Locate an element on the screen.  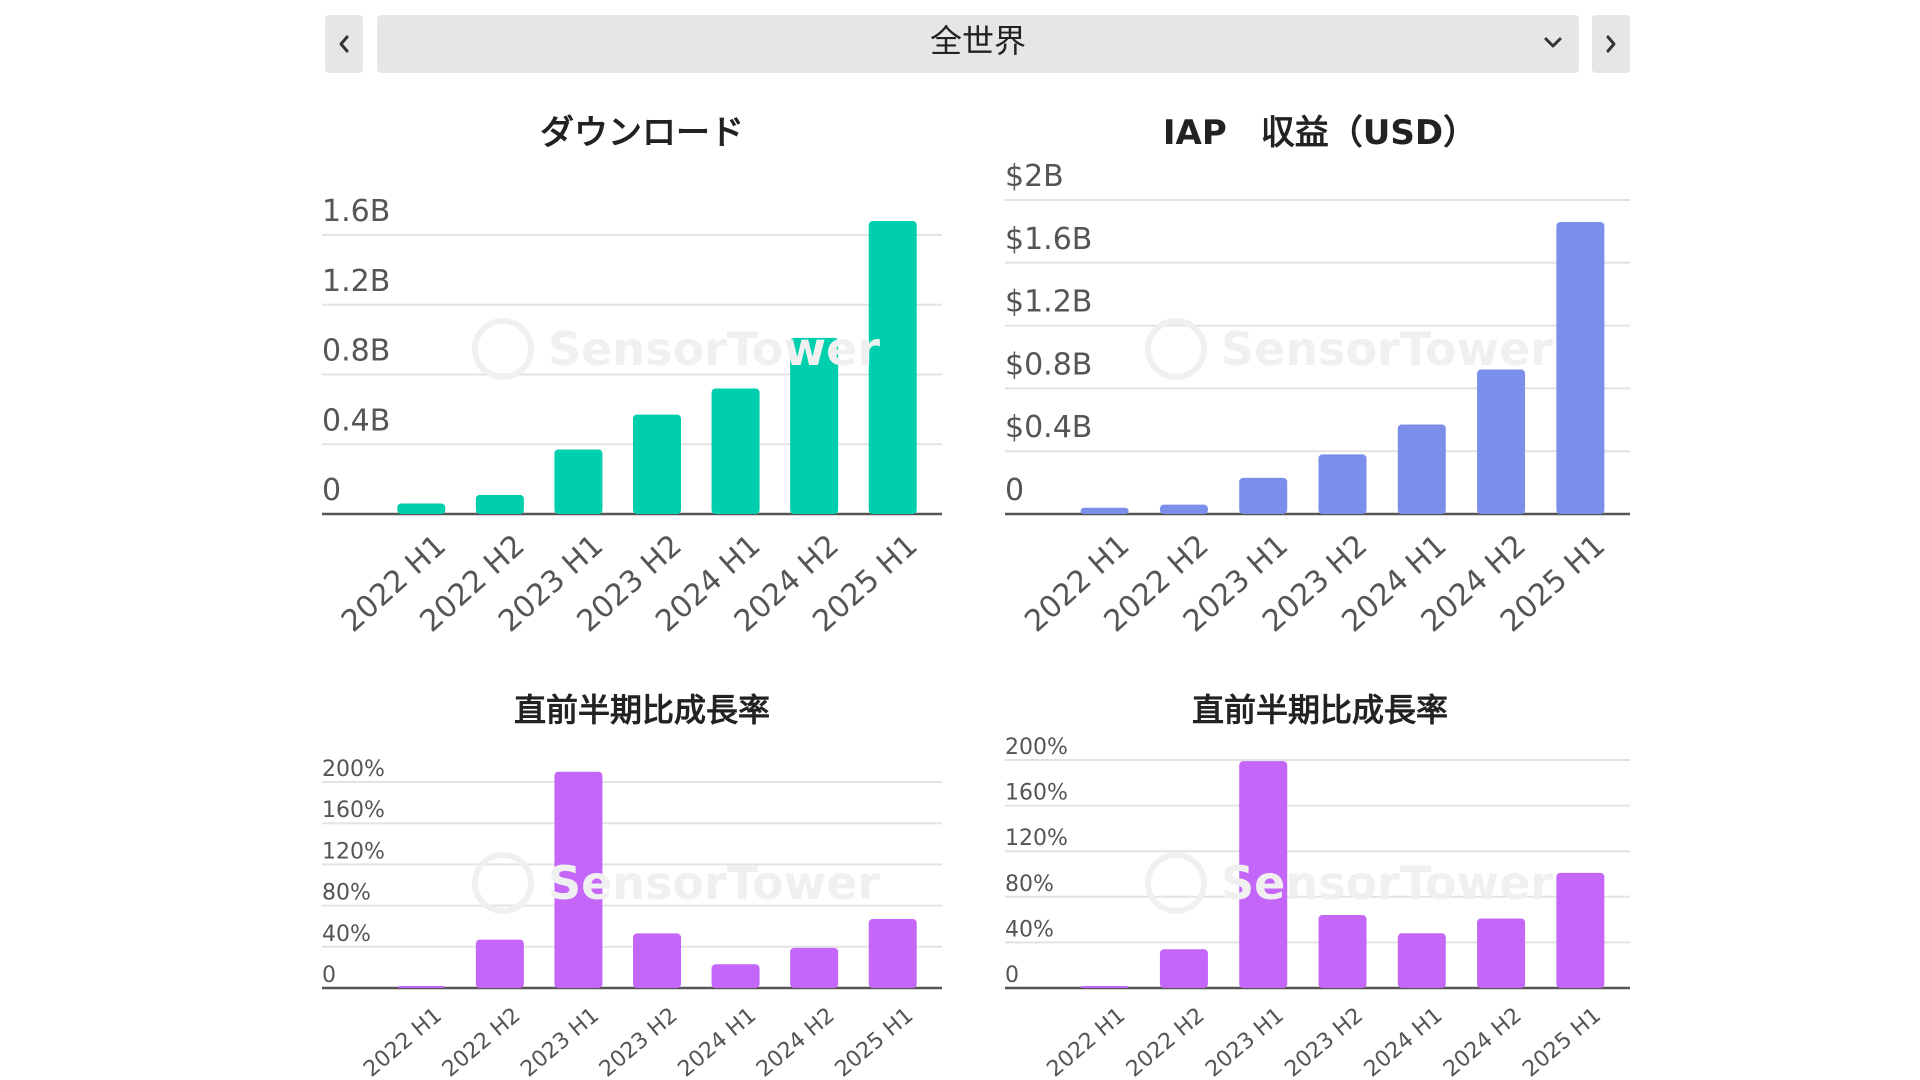
y-tick-label: $0.4B is located at coordinates (1048, 427).